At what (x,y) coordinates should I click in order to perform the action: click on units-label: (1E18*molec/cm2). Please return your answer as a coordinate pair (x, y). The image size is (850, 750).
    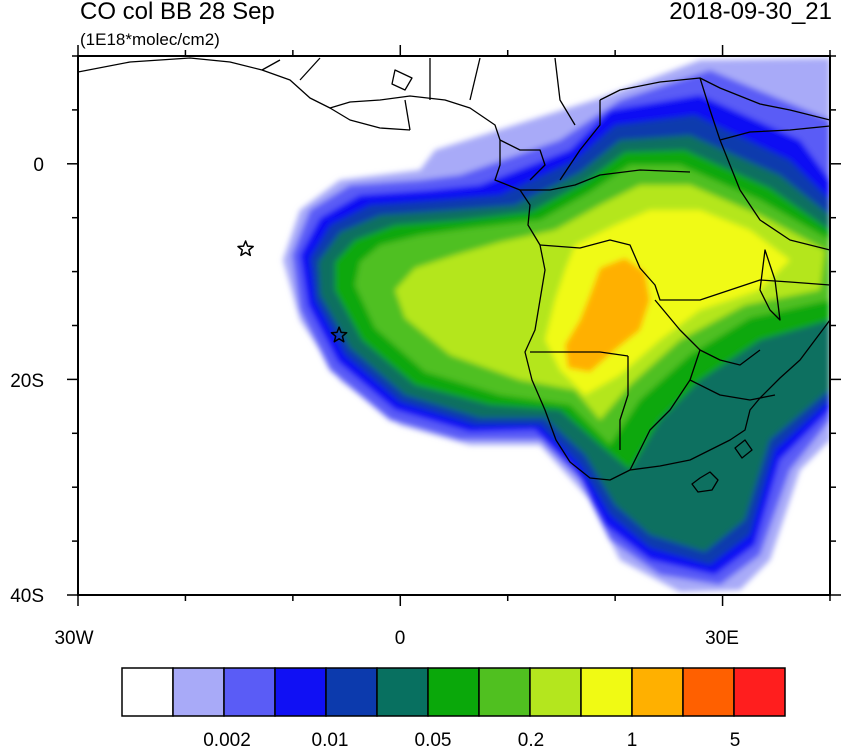
    Looking at the image, I should click on (150, 39).